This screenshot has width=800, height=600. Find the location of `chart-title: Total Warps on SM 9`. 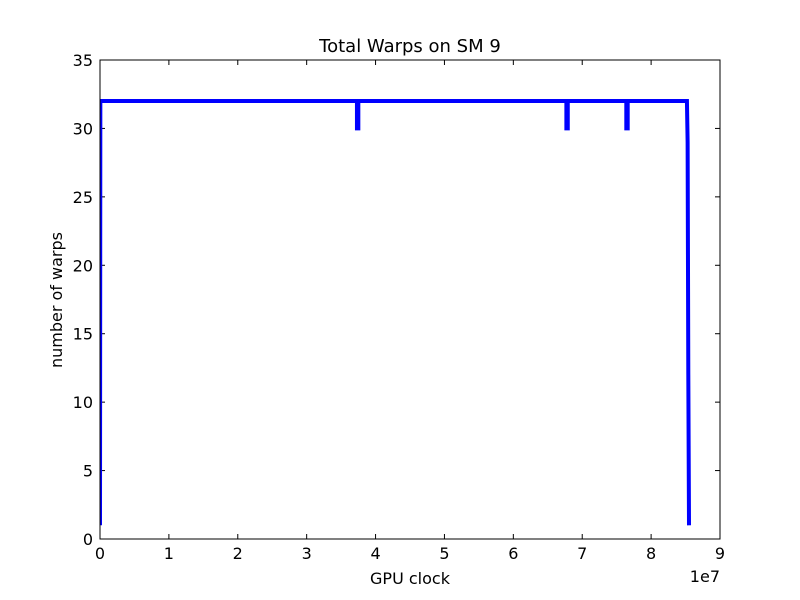

chart-title: Total Warps on SM 9 is located at coordinates (409, 46).